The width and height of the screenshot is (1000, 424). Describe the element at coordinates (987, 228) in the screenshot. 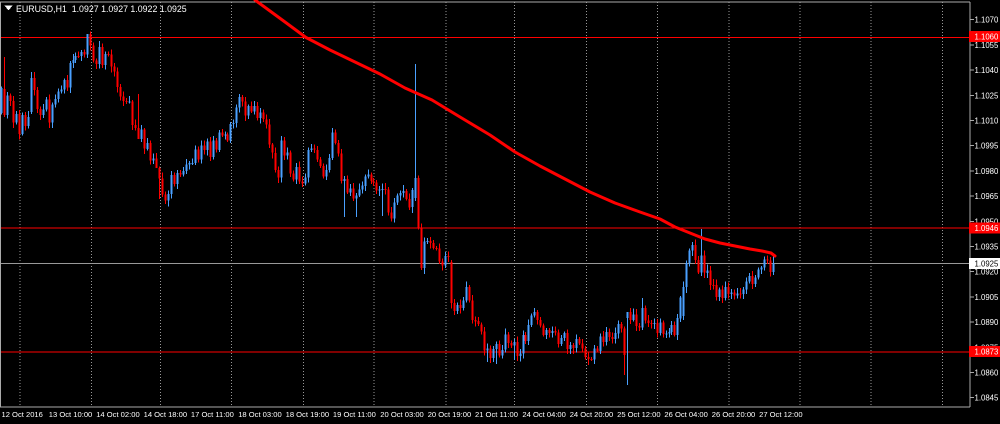

I see `svg-text: 1.0946` at that location.